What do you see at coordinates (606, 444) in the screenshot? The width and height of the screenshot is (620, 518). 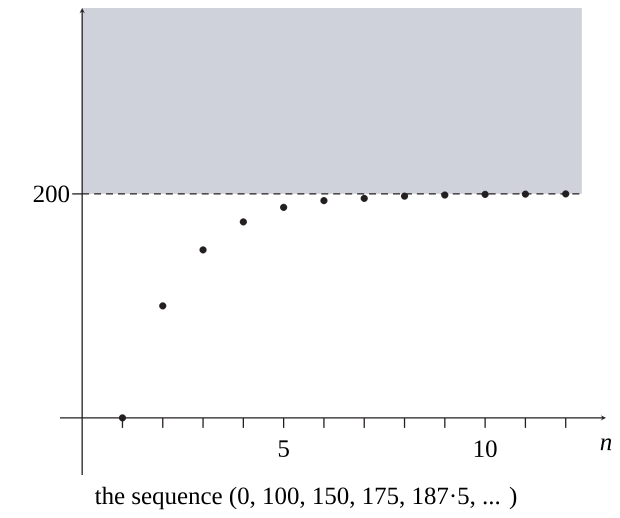 I see `x-axis-title: n` at bounding box center [606, 444].